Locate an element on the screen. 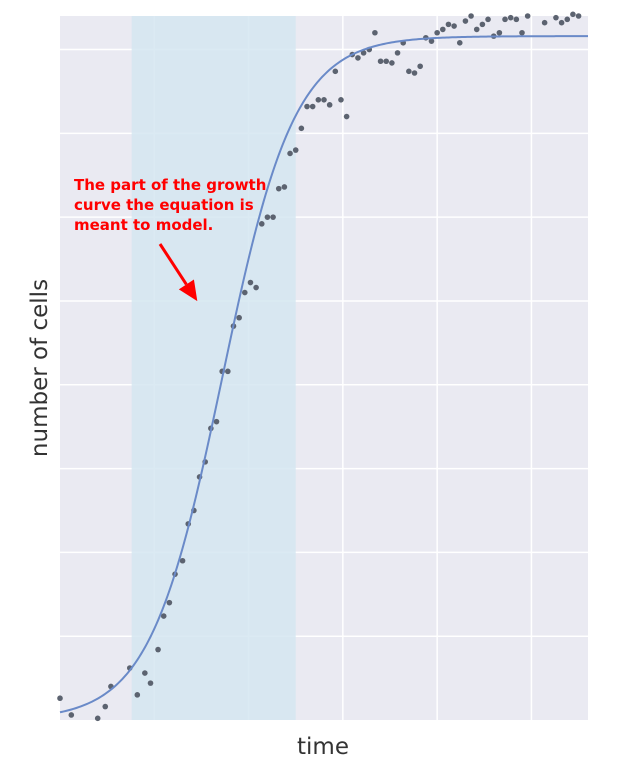  annotation-line: curve the equation is is located at coordinates (164, 205).